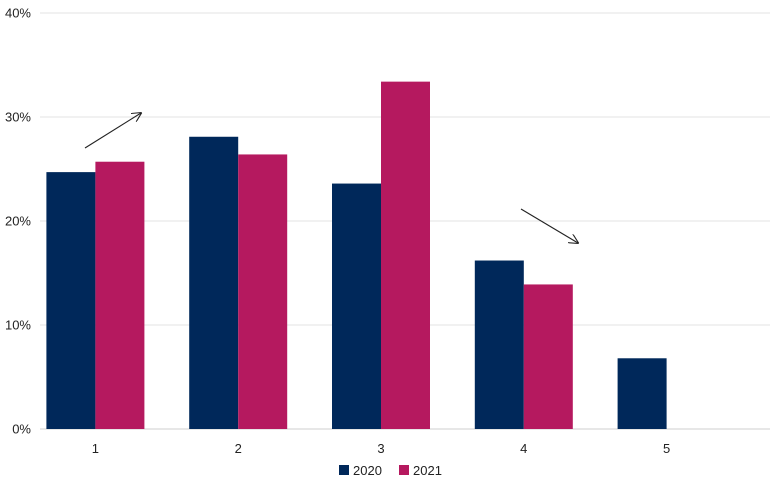 The width and height of the screenshot is (771, 492). Describe the element at coordinates (18, 13) in the screenshot. I see `y-tick-label: 40%` at that location.